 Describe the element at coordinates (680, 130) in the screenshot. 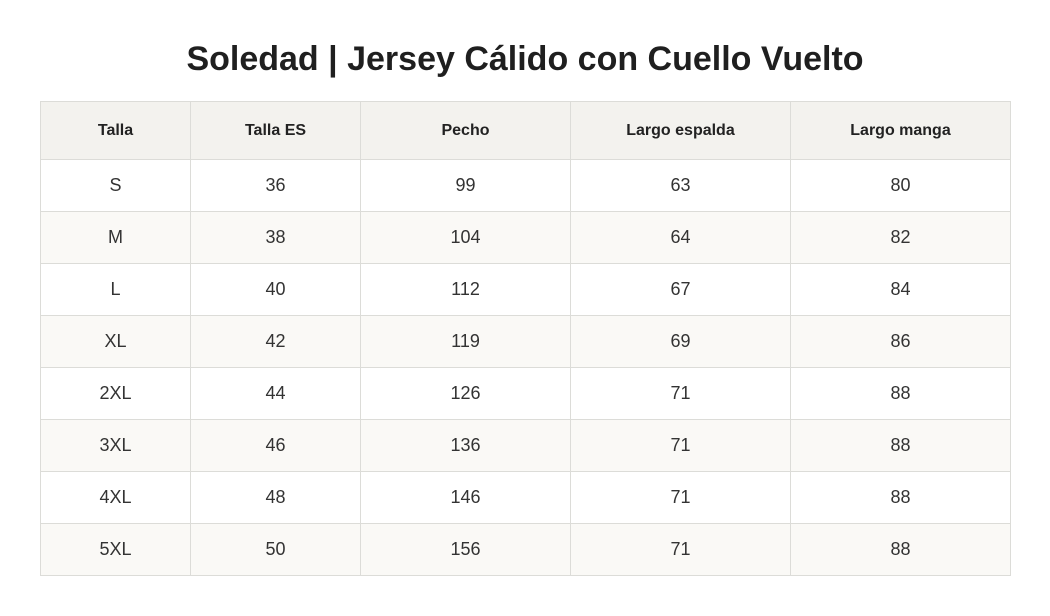

I see `column-header-largo-espalda: Largo espalda` at that location.